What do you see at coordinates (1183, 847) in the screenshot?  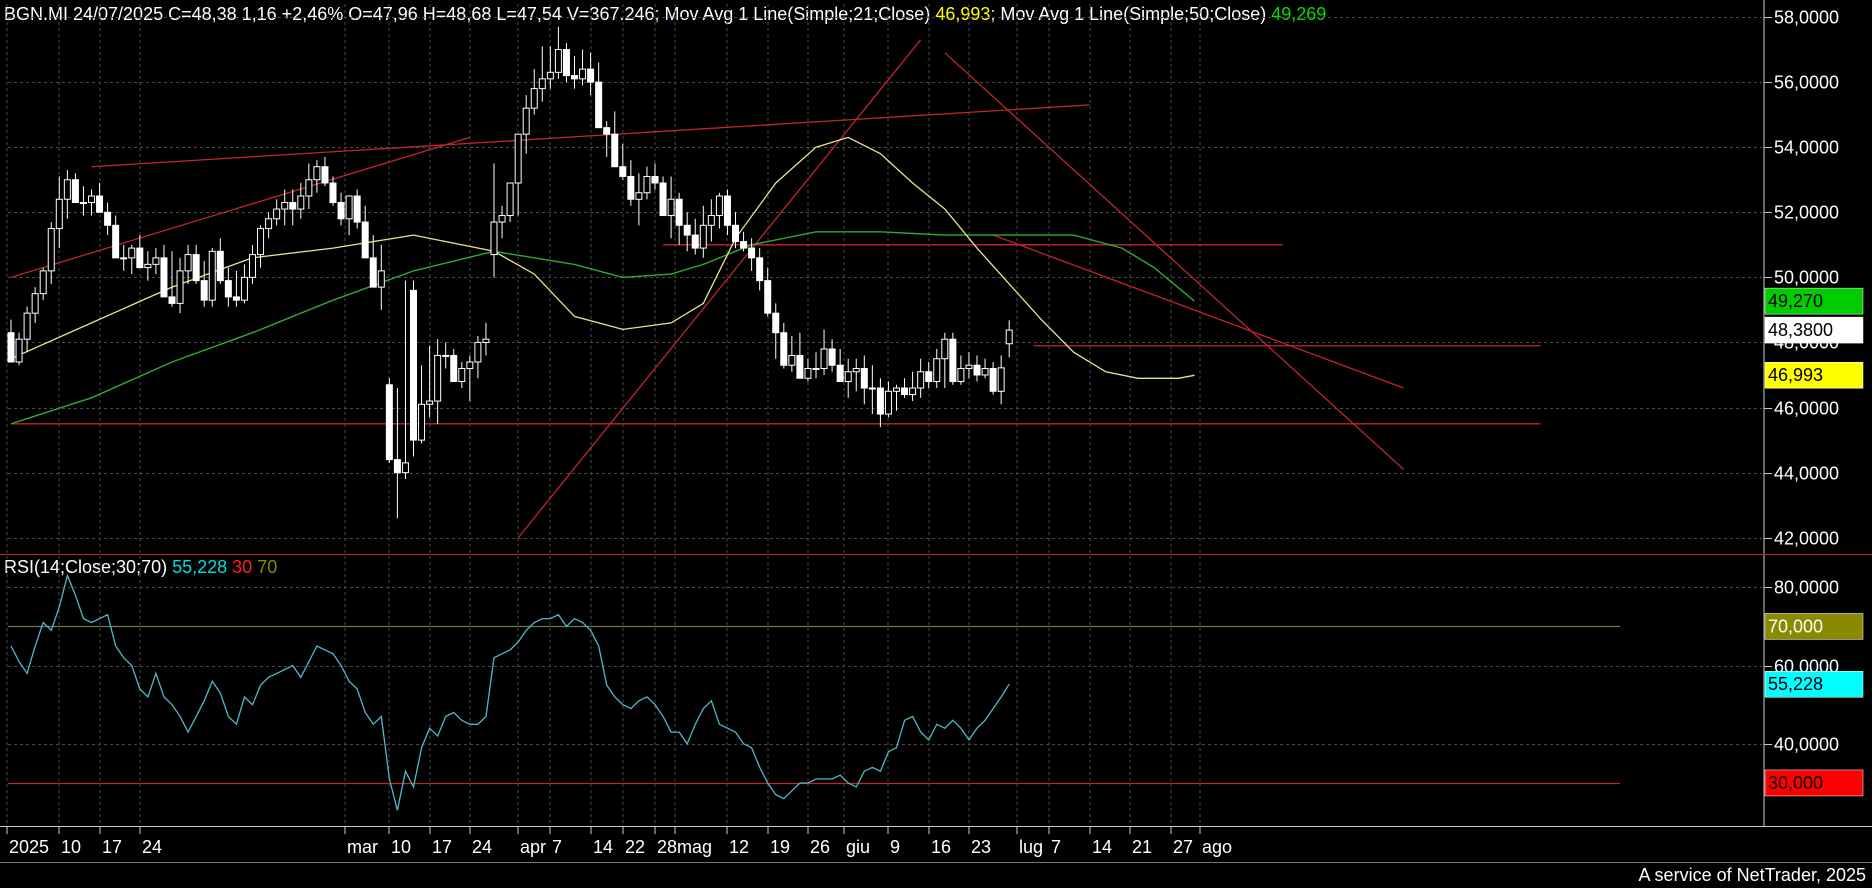 I see `x-tick-label: 27` at bounding box center [1183, 847].